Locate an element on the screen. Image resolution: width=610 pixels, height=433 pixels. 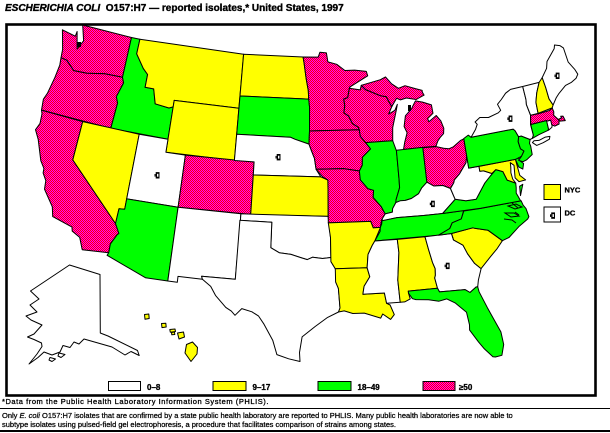
svg-text: 0–8 is located at coordinates (154, 387).